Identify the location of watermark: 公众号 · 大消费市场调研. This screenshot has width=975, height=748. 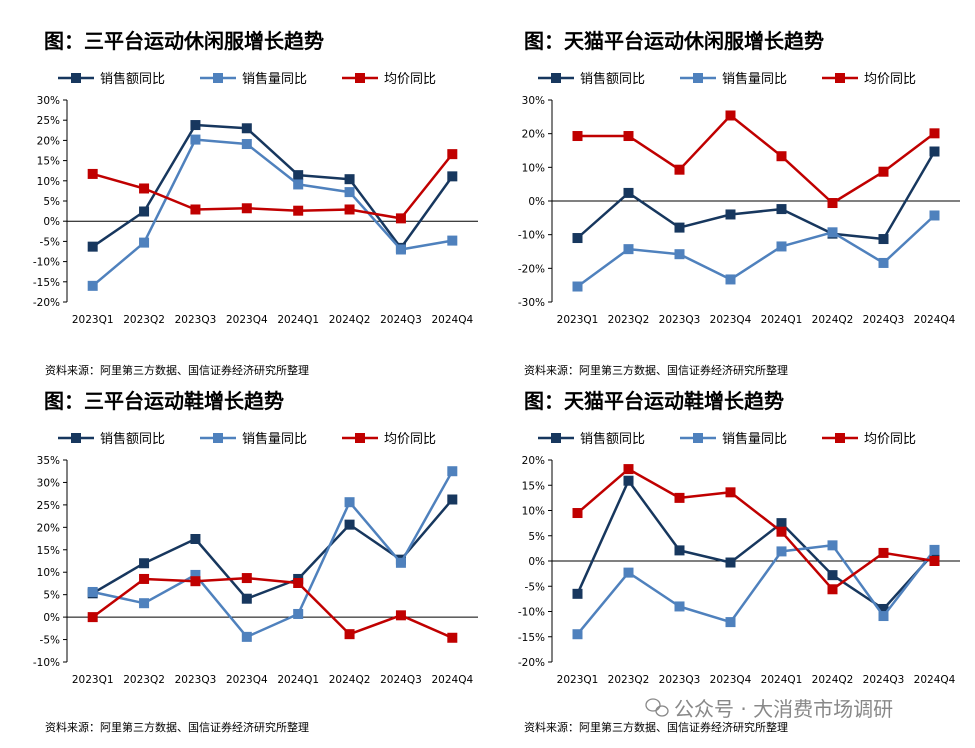
(769, 709).